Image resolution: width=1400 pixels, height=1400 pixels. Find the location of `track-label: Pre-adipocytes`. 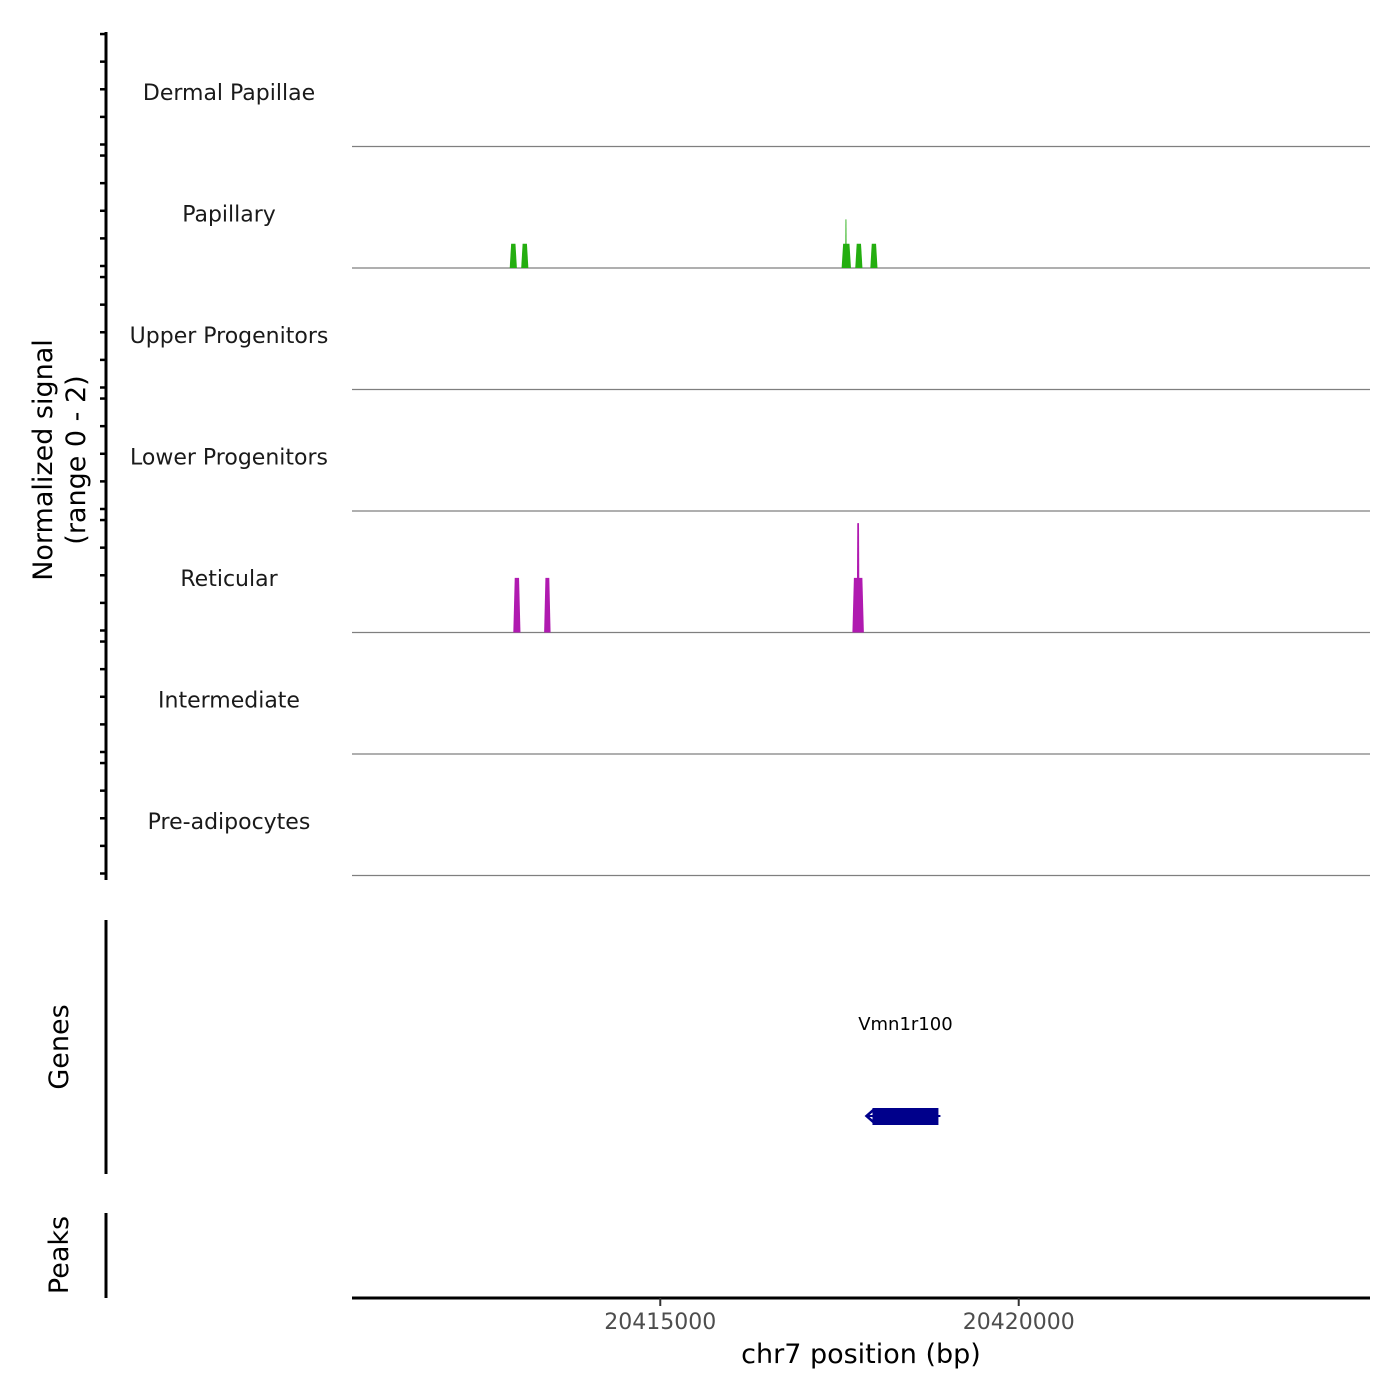

track-label: Pre-adipocytes is located at coordinates (229, 822).